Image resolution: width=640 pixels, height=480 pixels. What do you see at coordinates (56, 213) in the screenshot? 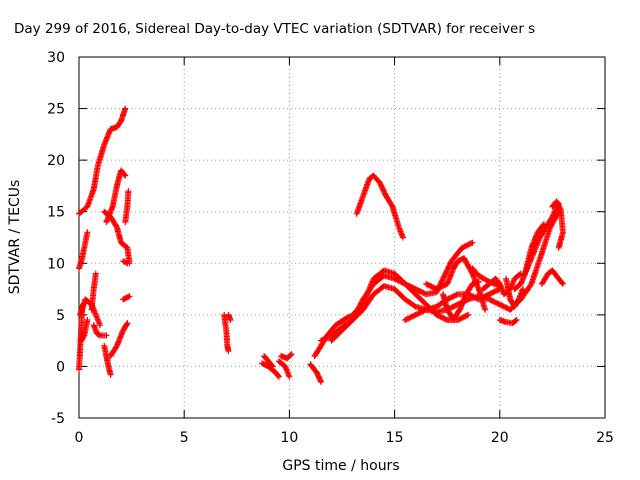
I see `y-tick-label: 15` at bounding box center [56, 213].